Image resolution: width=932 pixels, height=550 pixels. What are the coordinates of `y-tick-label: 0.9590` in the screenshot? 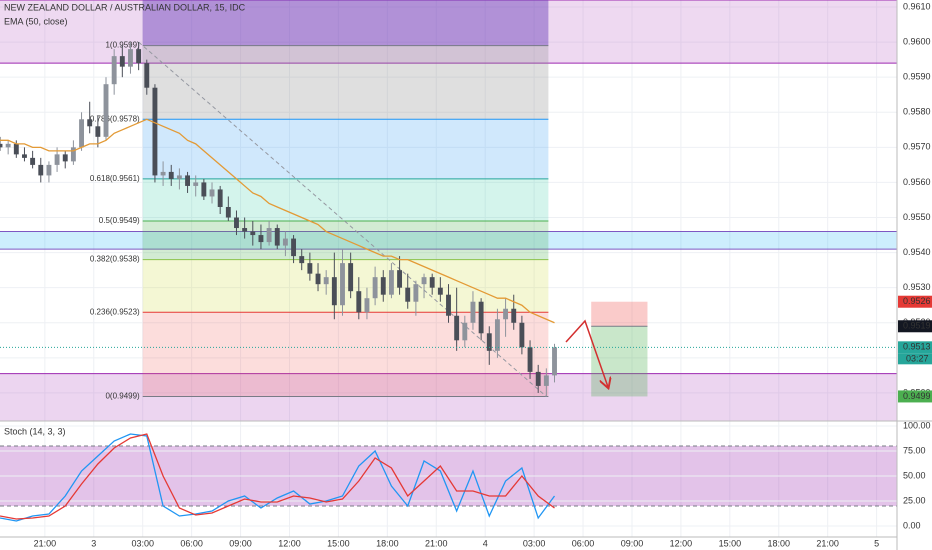 It's located at (917, 77).